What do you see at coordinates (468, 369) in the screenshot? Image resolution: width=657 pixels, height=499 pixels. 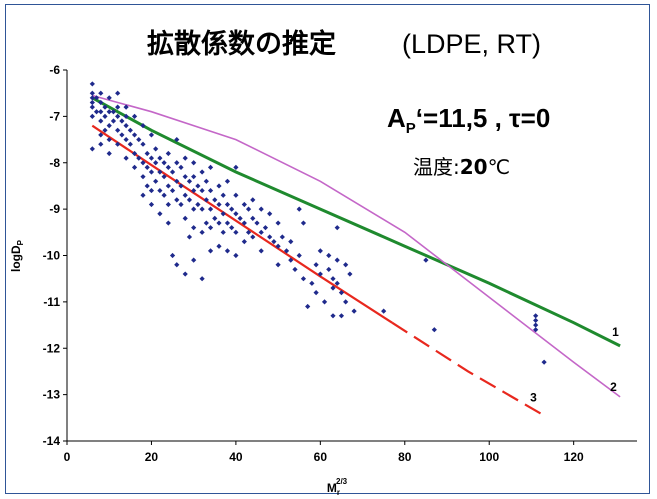 I see `curve-3-dashed` at bounding box center [468, 369].